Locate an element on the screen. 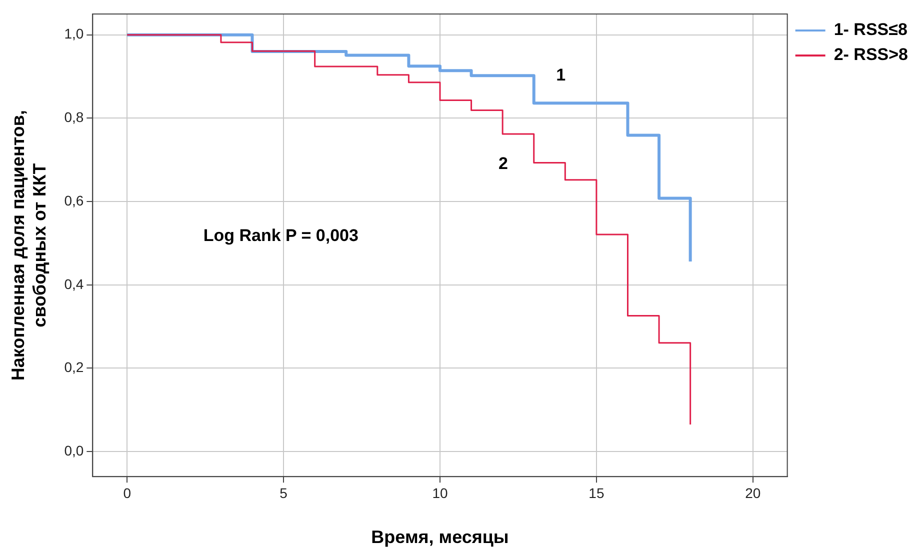 The height and width of the screenshot is (553, 918). y-tick-label: 0,2 is located at coordinates (74, 367).